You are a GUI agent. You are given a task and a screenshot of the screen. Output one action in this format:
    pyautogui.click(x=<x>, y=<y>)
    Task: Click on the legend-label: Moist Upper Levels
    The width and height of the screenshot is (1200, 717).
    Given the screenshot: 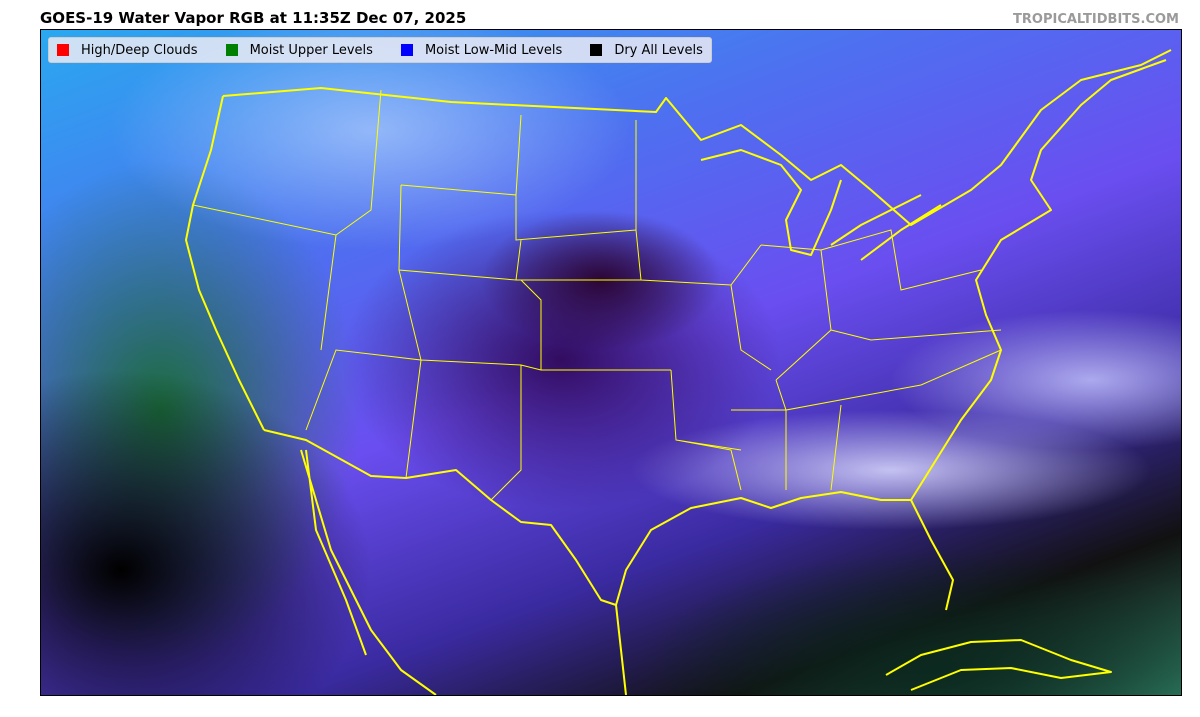 What is the action you would take?
    pyautogui.click(x=311, y=50)
    